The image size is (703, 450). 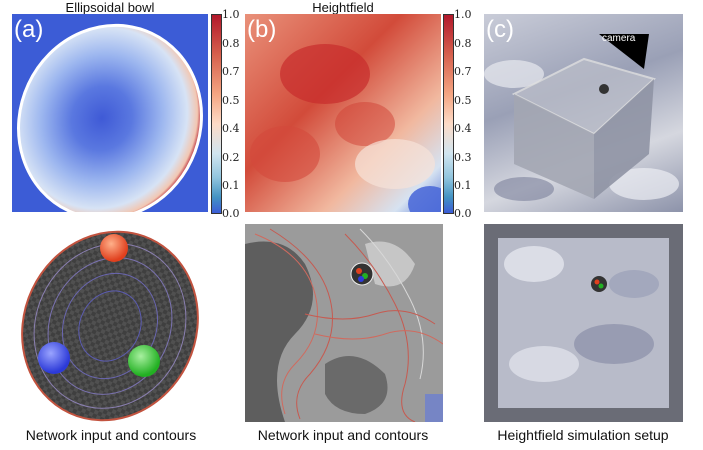 I want to click on heightfield-heatmap-svg, so click(x=343, y=113).